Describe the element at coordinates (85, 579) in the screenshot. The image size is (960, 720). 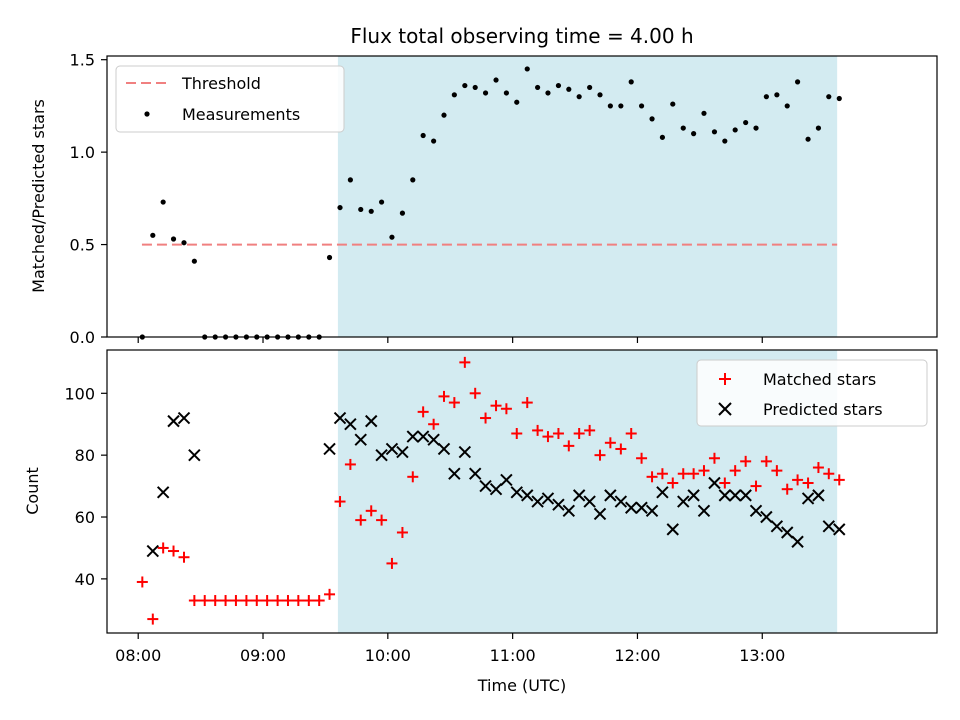
I see `bottom-y-tick-label: 40` at that location.